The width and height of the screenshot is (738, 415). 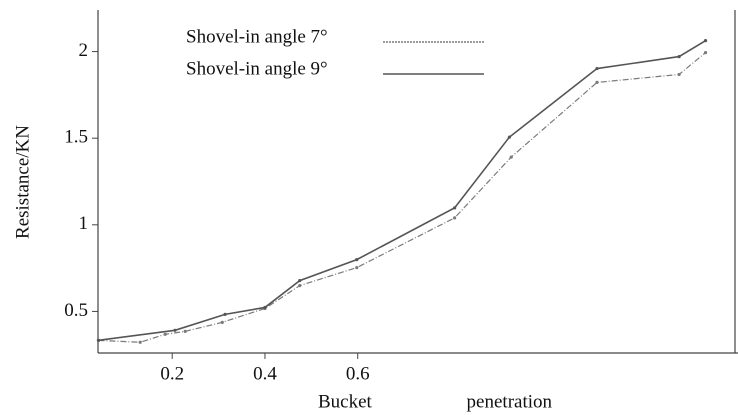 What do you see at coordinates (257, 68) in the screenshot?
I see `legend-label: Shovel-in angle 9°` at bounding box center [257, 68].